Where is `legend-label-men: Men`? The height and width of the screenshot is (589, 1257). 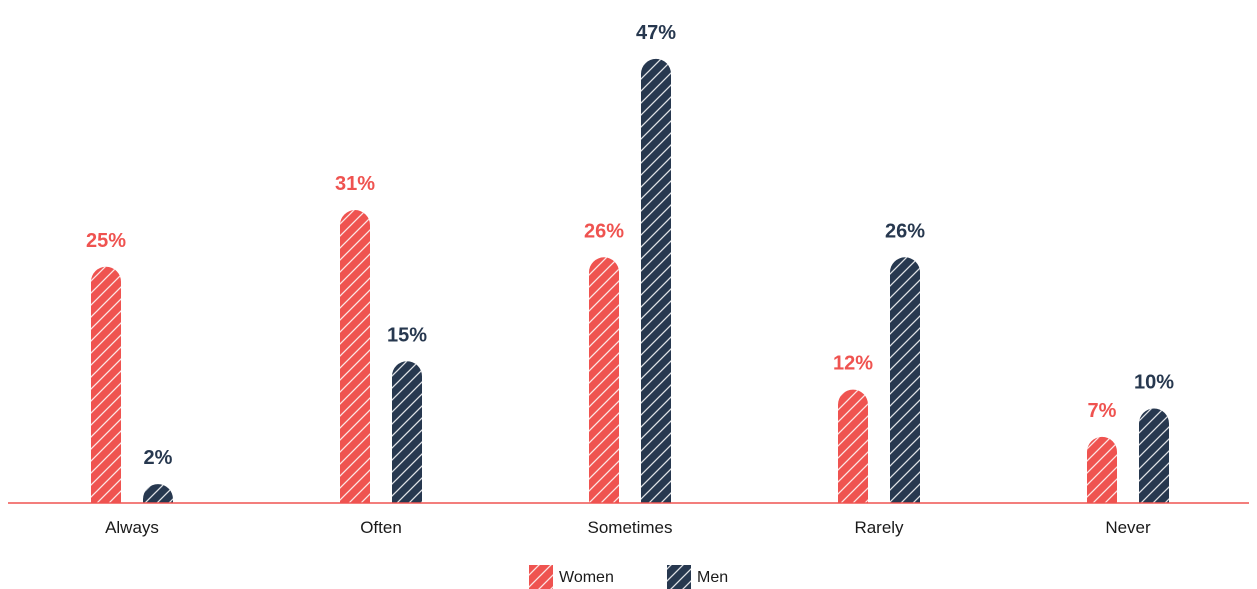 legend-label-men: Men is located at coordinates (712, 577).